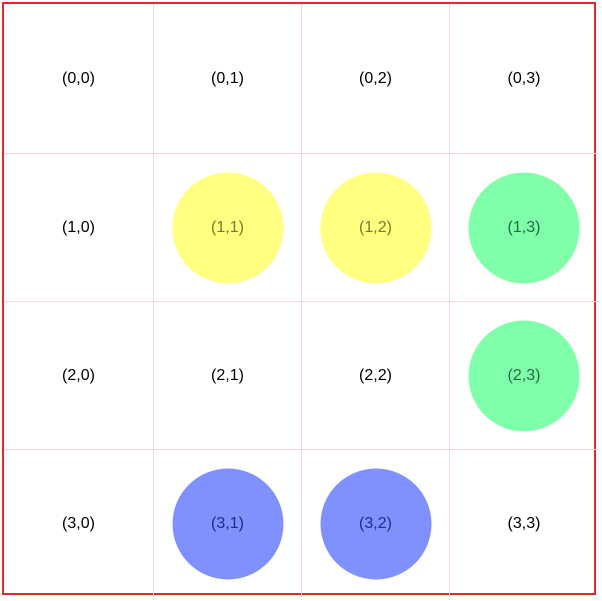 Image resolution: width=602 pixels, height=601 pixels. I want to click on cell-label: (2,2), so click(375, 375).